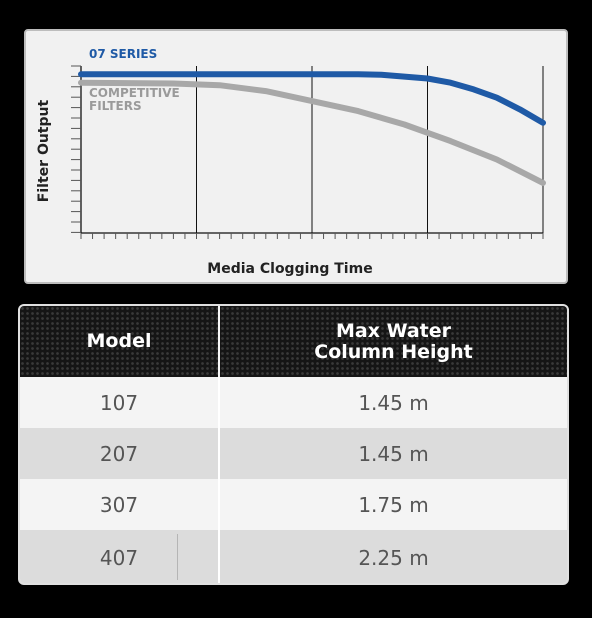 This screenshot has height=618, width=592. I want to click on series-label-competitive-filters: COMPETITIVE, so click(134, 93).